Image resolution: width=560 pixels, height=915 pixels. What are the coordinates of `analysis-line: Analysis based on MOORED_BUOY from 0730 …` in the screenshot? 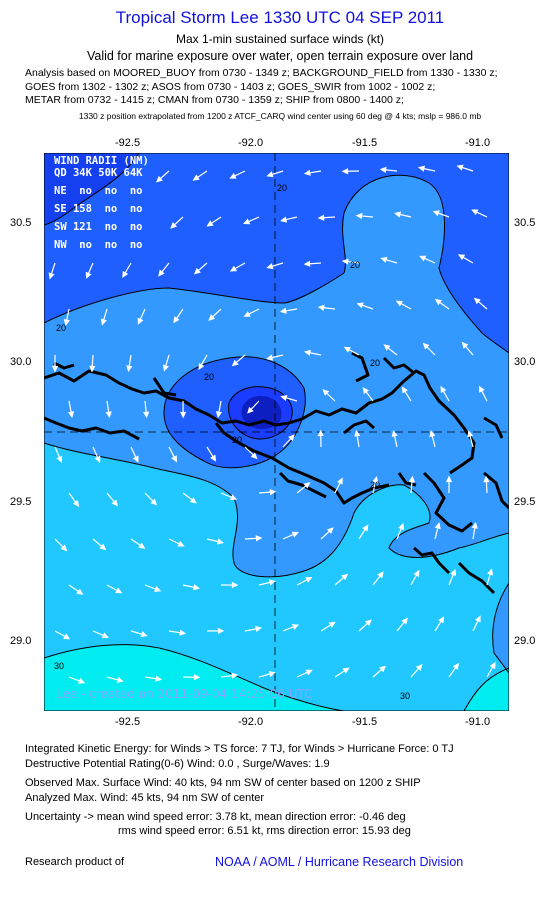 It's located at (261, 73).